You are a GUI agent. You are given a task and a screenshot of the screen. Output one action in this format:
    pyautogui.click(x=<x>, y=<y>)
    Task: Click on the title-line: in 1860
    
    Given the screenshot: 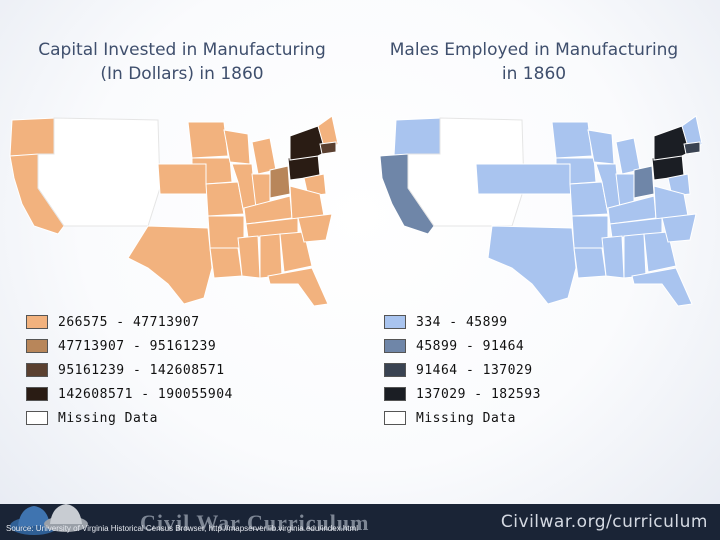 What is the action you would take?
    pyautogui.click(x=534, y=74)
    